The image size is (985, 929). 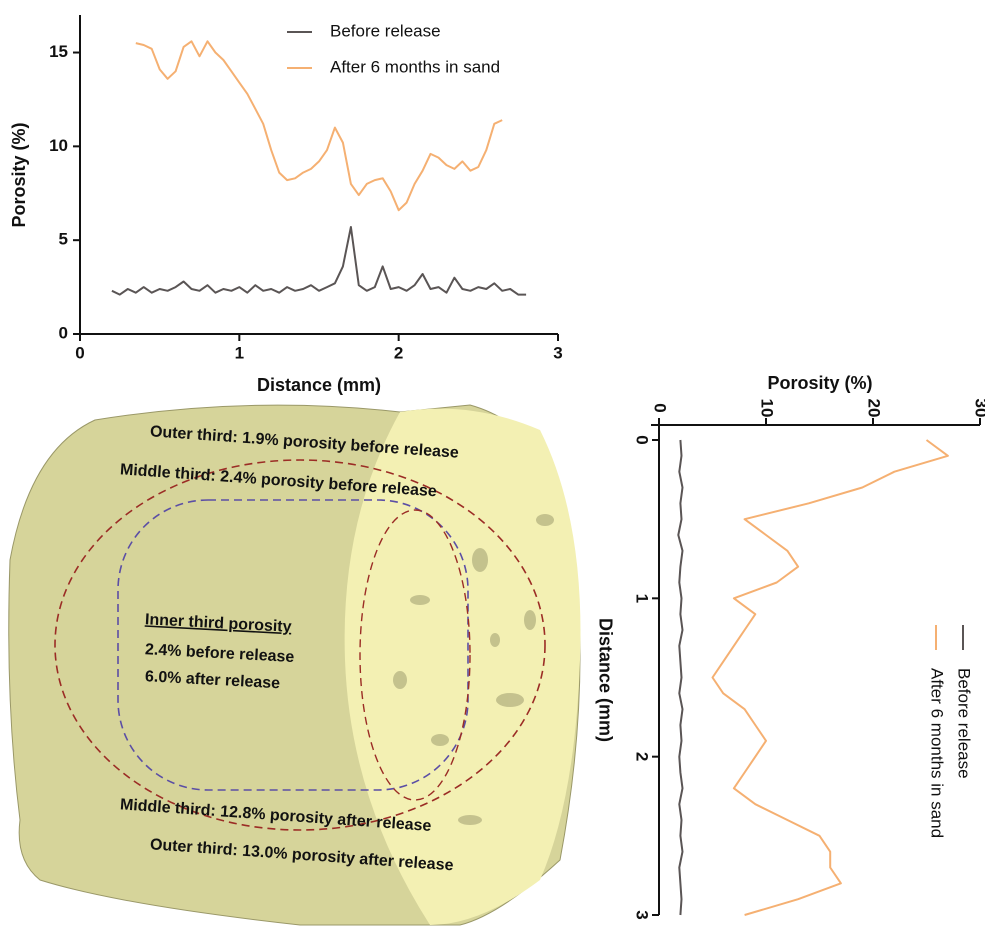 What do you see at coordinates (978, 408) in the screenshot?
I see `y-tick-label: 30` at bounding box center [978, 408].